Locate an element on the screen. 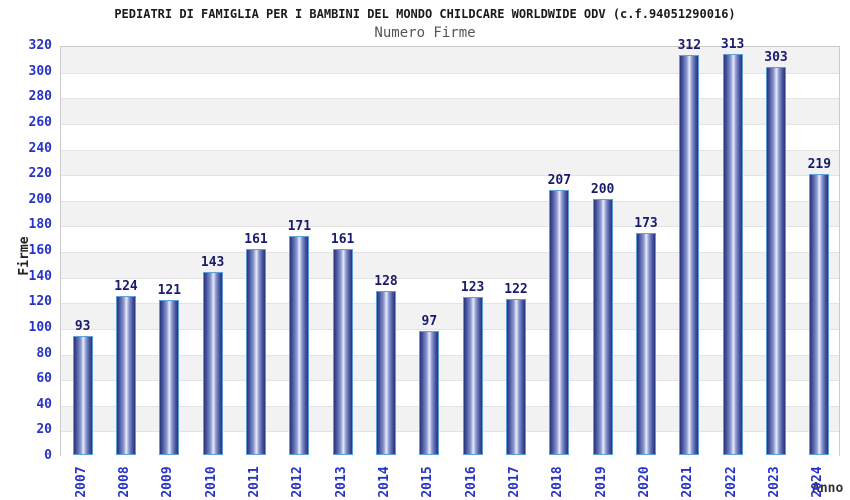 The height and width of the screenshot is (500, 850). bar-2020 is located at coordinates (646, 344).